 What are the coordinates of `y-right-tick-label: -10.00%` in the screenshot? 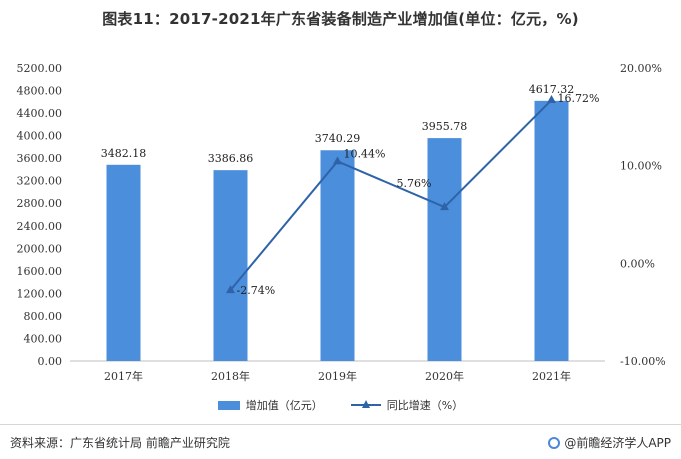 It's located at (643, 361).